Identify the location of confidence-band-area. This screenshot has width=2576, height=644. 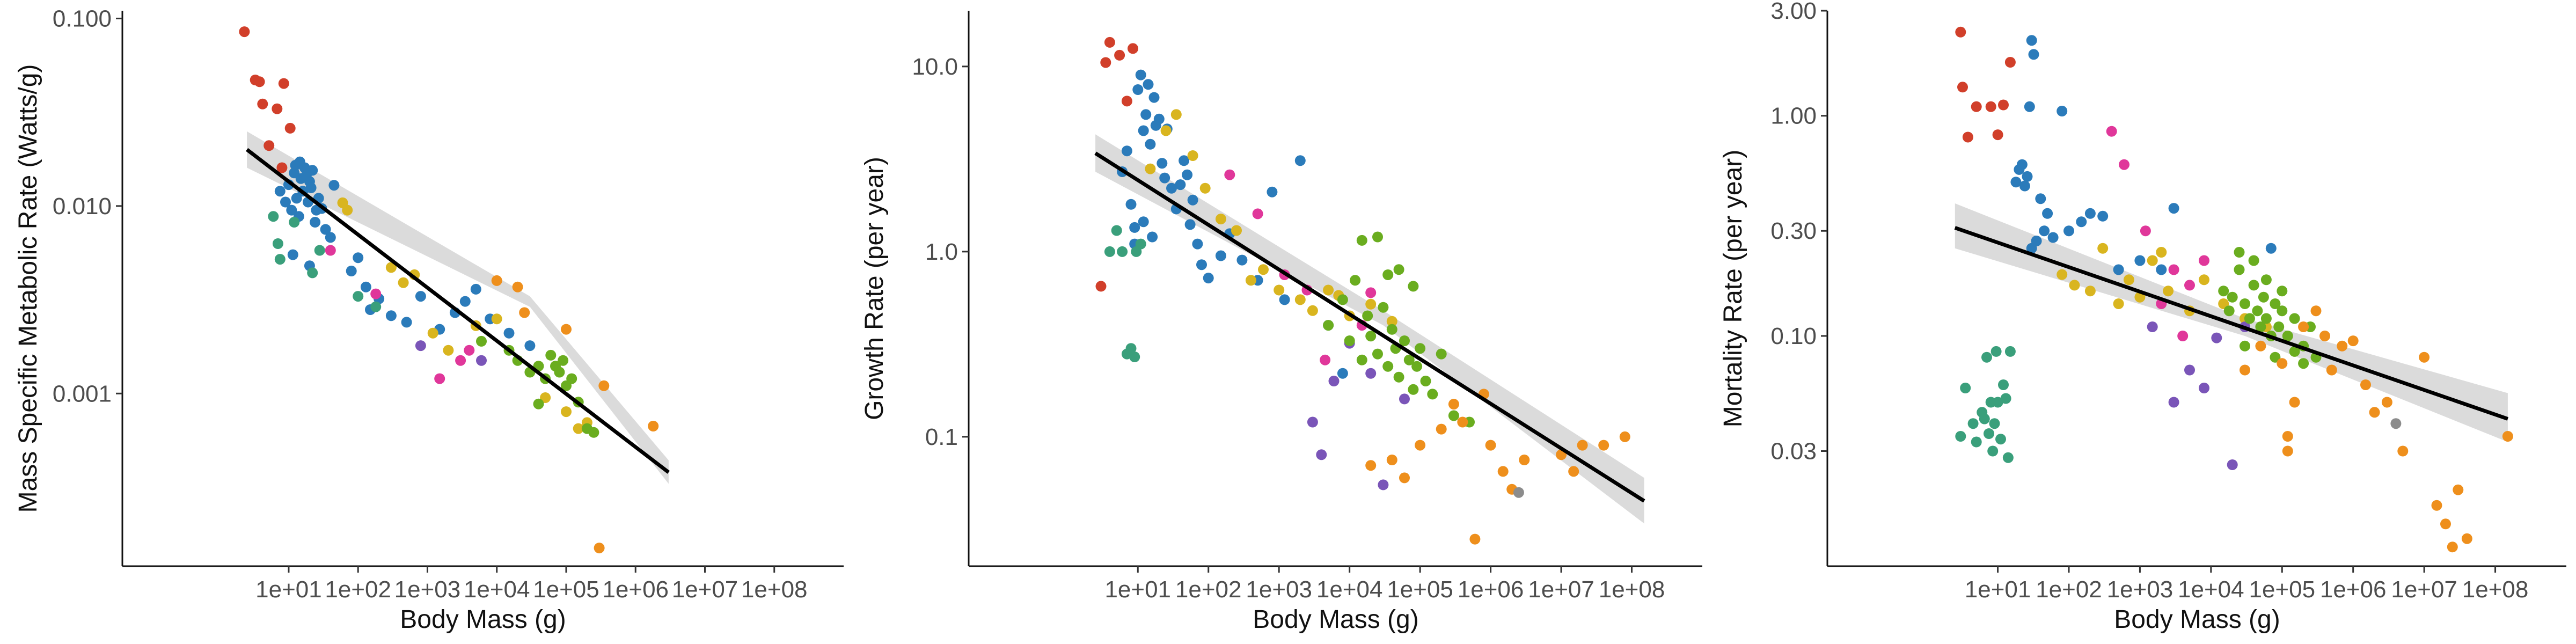
(458, 307).